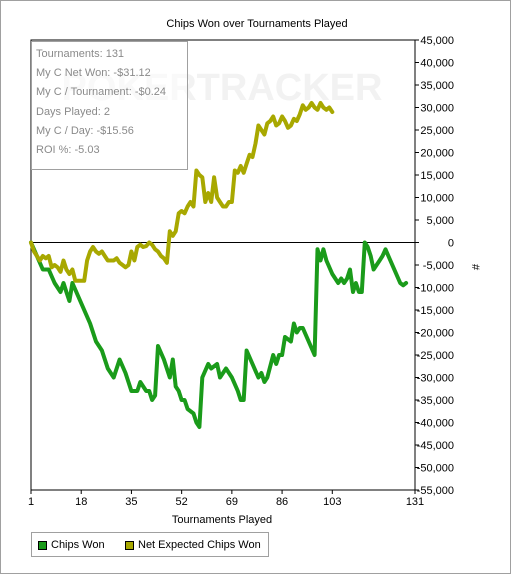  I want to click on x-tick-label: 18, so click(81, 502).